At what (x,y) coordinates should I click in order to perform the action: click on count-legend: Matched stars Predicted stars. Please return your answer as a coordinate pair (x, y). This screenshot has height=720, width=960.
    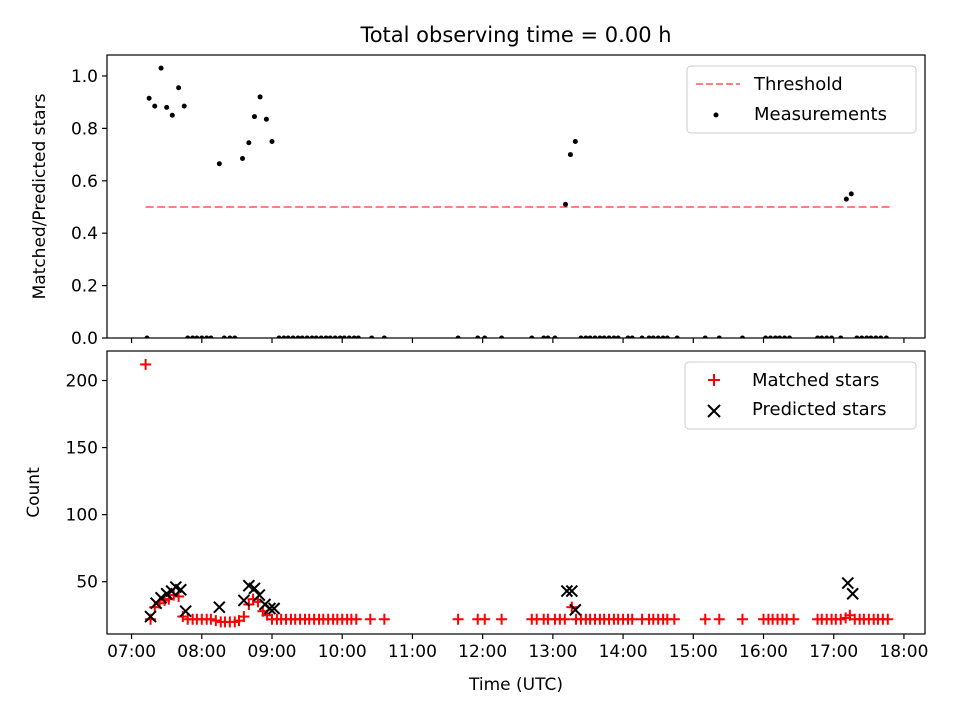
    Looking at the image, I should click on (800, 395).